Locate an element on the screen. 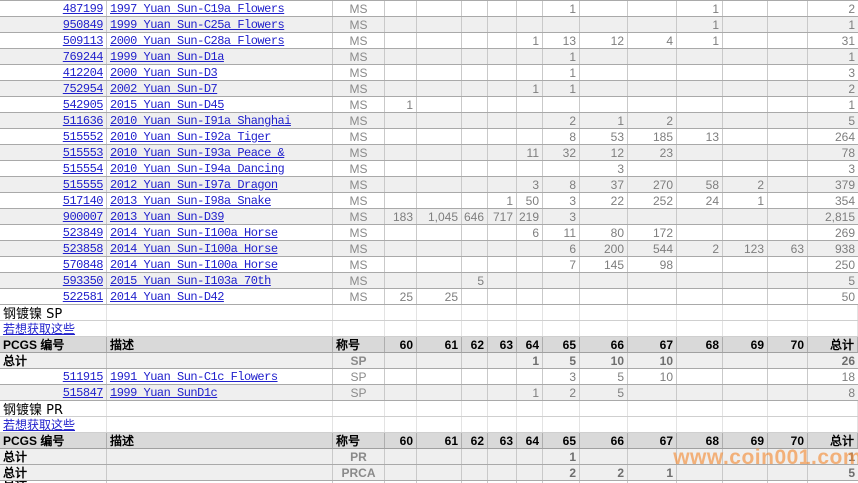 The image size is (858, 483). coin-description-link: 1991 Yuan Sun-C1c Flowers is located at coordinates (194, 376).